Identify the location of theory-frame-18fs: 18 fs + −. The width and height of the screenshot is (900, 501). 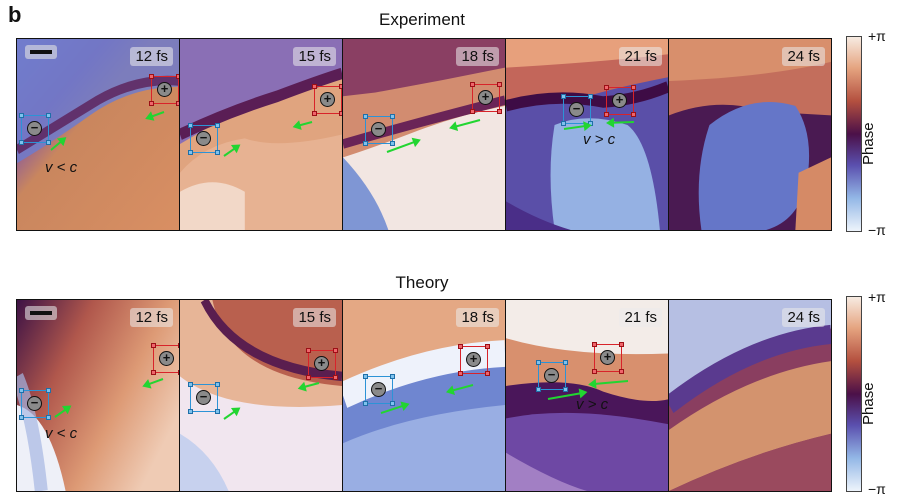
(424, 395).